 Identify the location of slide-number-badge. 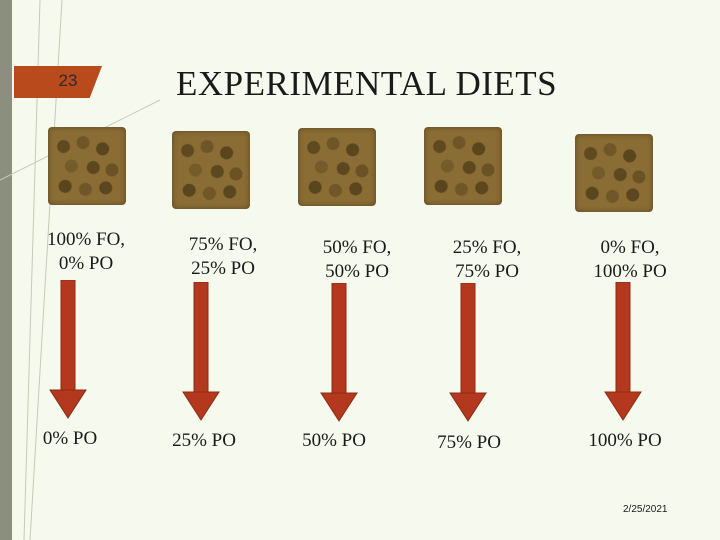
(58, 82).